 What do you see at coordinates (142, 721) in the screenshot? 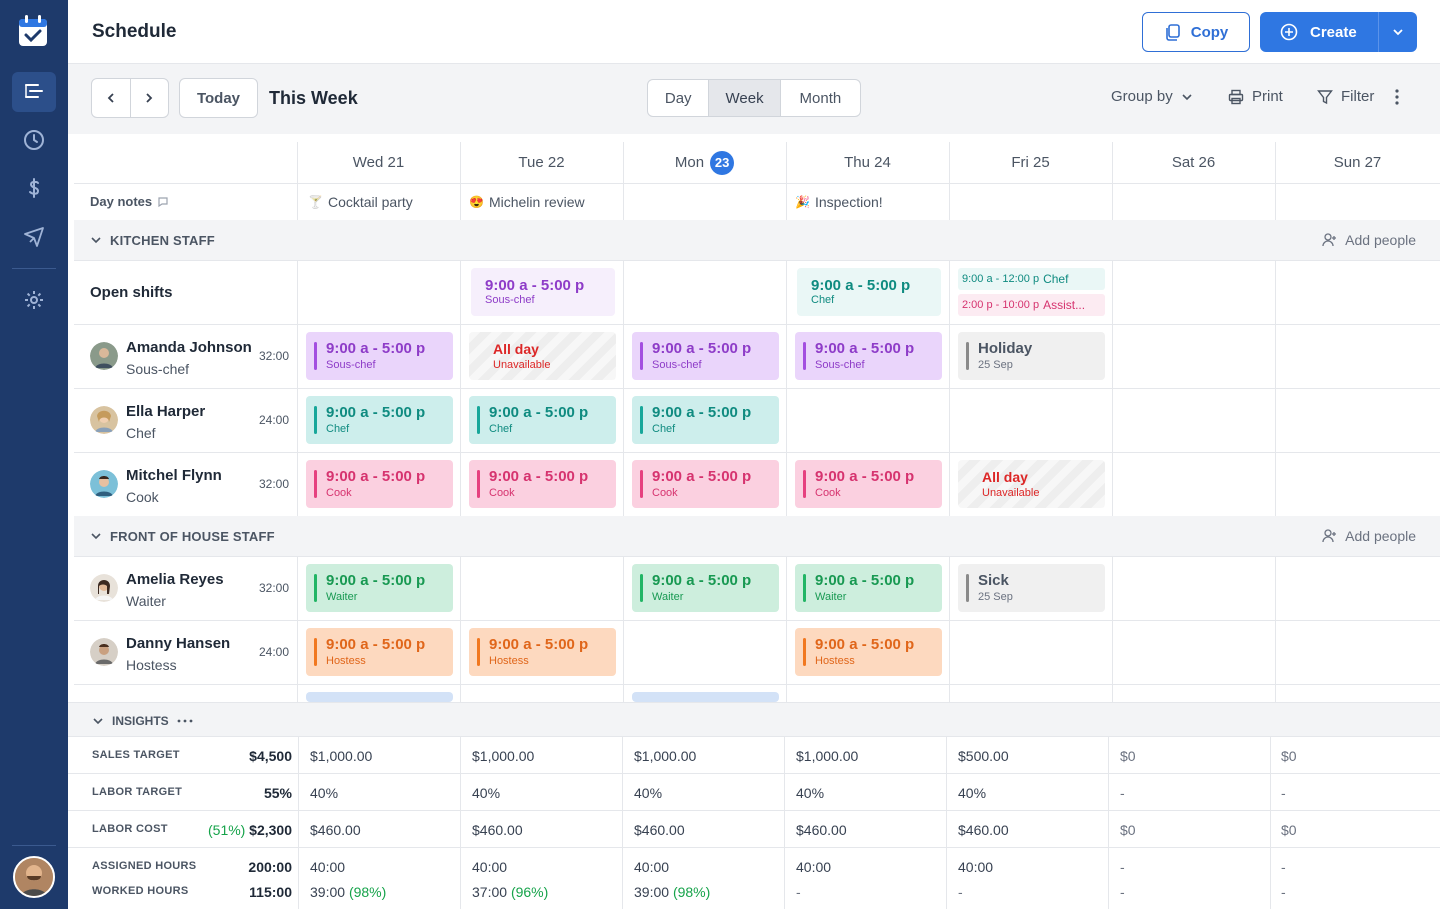
I see `insights-toggle: INSIGHTS` at bounding box center [142, 721].